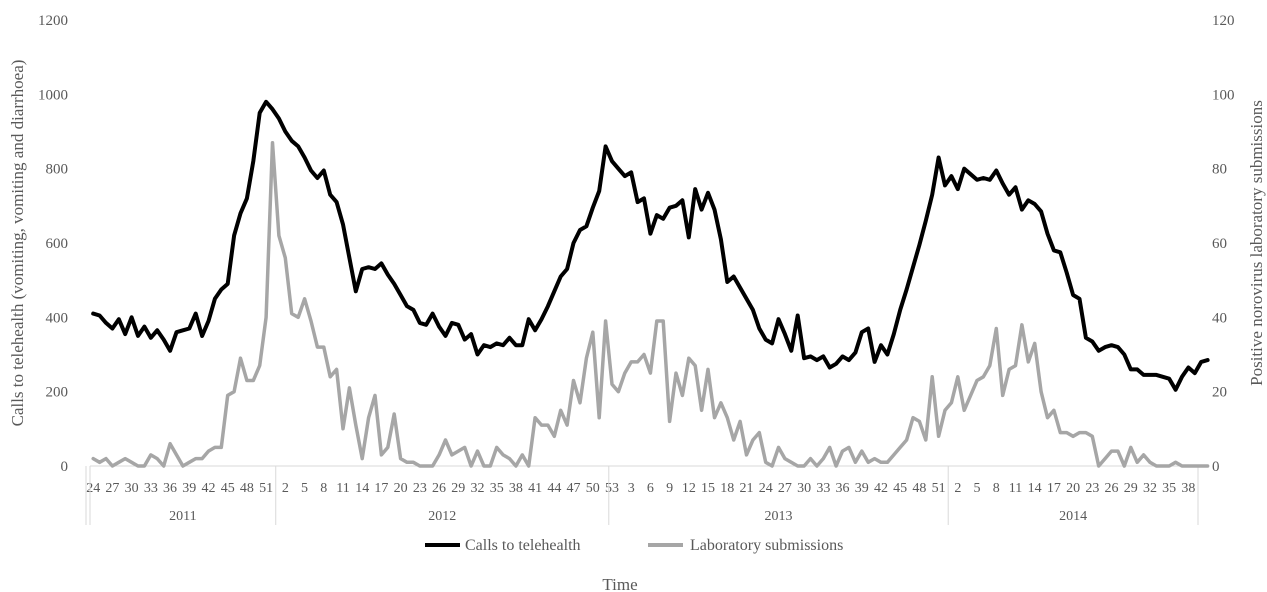  I want to click on right-axis-ticks: 0 20 40 60 80 100 120, so click(1223, 244).